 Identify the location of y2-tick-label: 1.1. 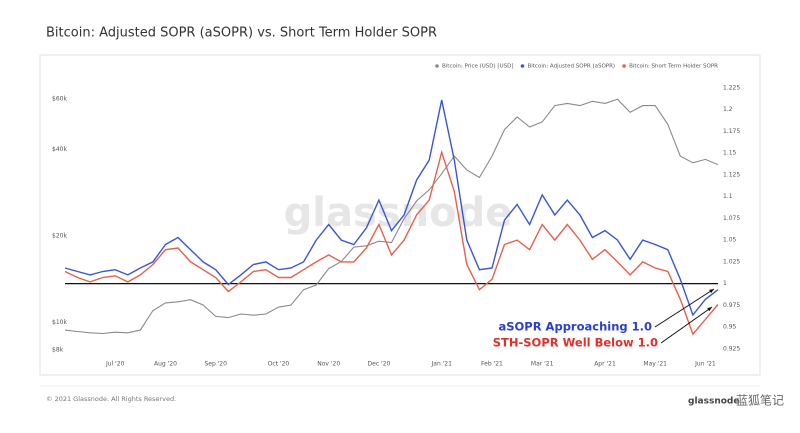
(728, 196).